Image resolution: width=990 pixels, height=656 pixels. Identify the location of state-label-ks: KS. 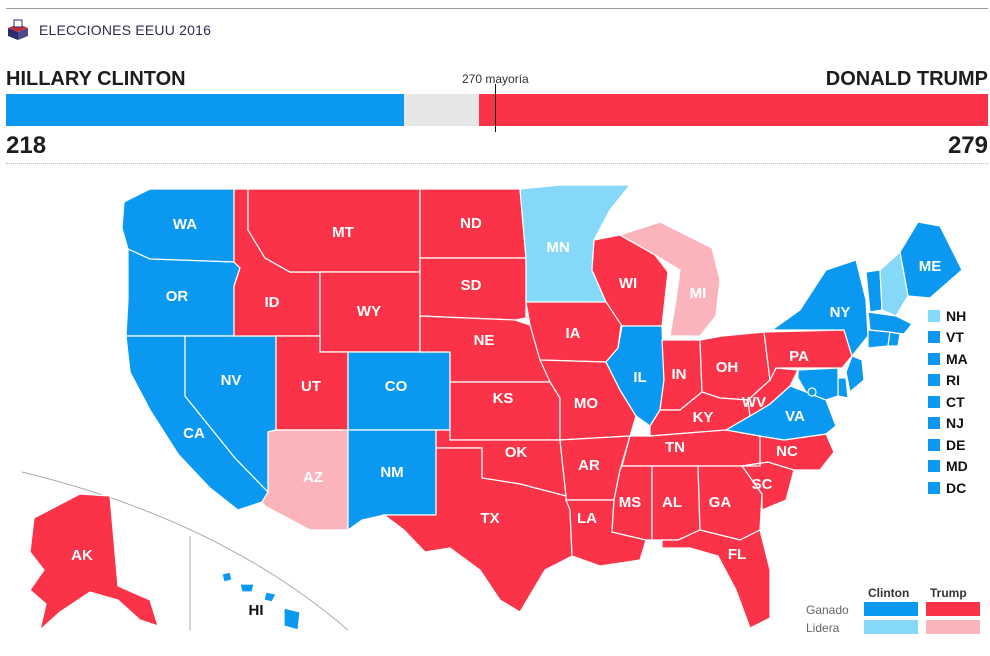
(503, 398).